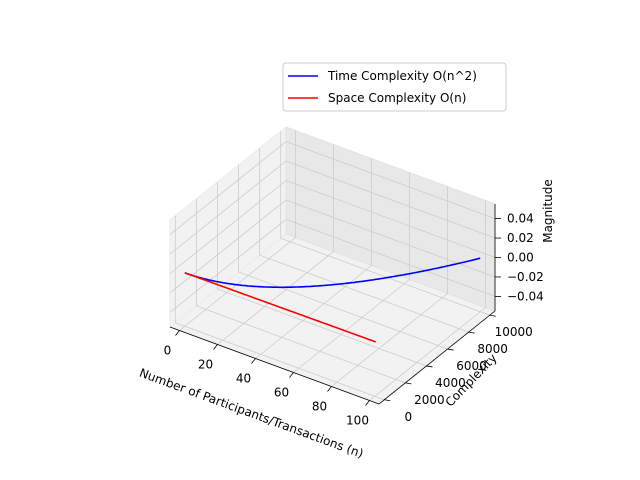  What do you see at coordinates (514, 332) in the screenshot?
I see `y-tick-label: 10000` at bounding box center [514, 332].